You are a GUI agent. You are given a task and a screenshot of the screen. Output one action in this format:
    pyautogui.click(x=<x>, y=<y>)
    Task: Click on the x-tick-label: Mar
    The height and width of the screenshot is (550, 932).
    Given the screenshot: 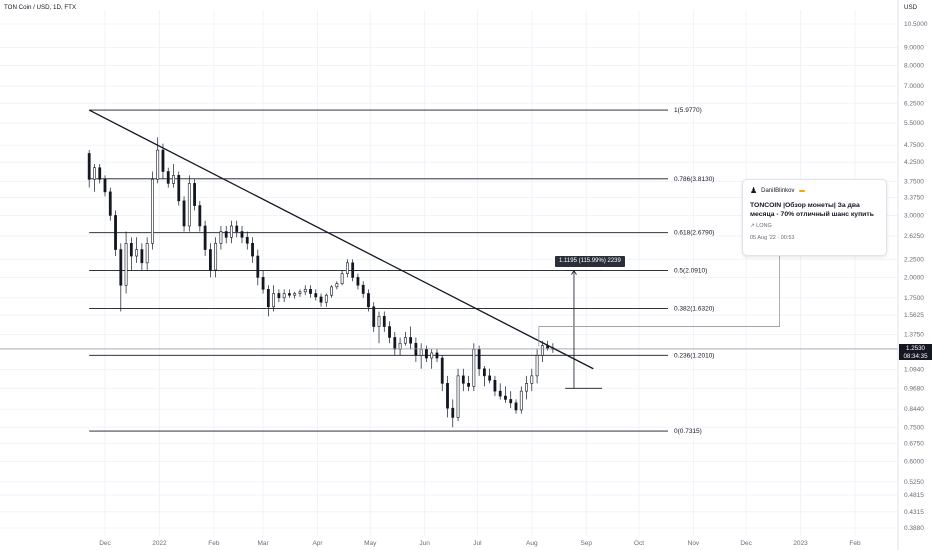 What is the action you would take?
    pyautogui.click(x=263, y=543)
    